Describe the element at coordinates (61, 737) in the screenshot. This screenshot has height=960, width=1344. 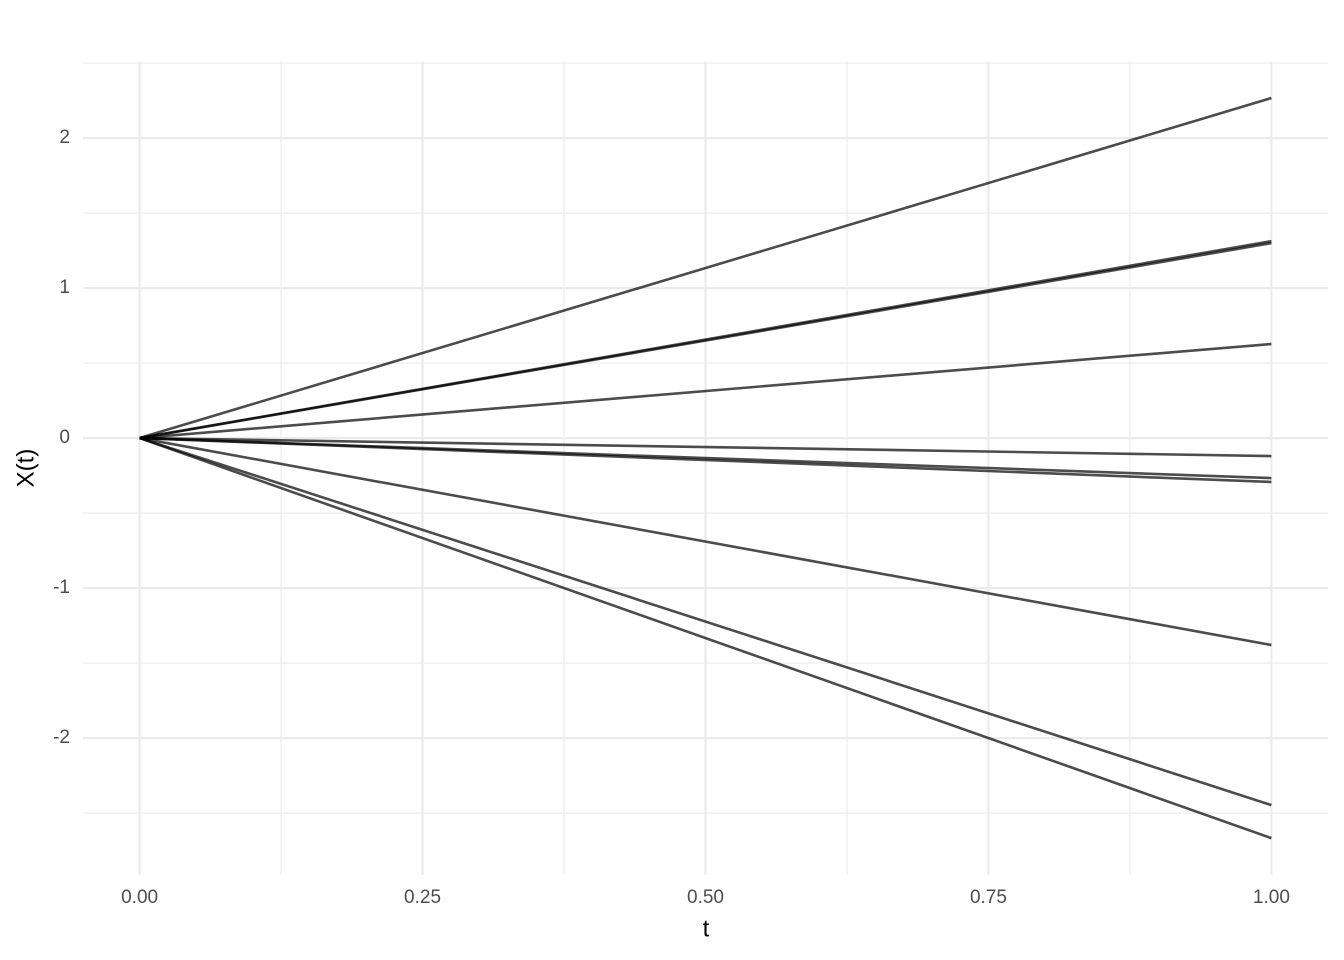
I see `y-tick-label: -2` at that location.